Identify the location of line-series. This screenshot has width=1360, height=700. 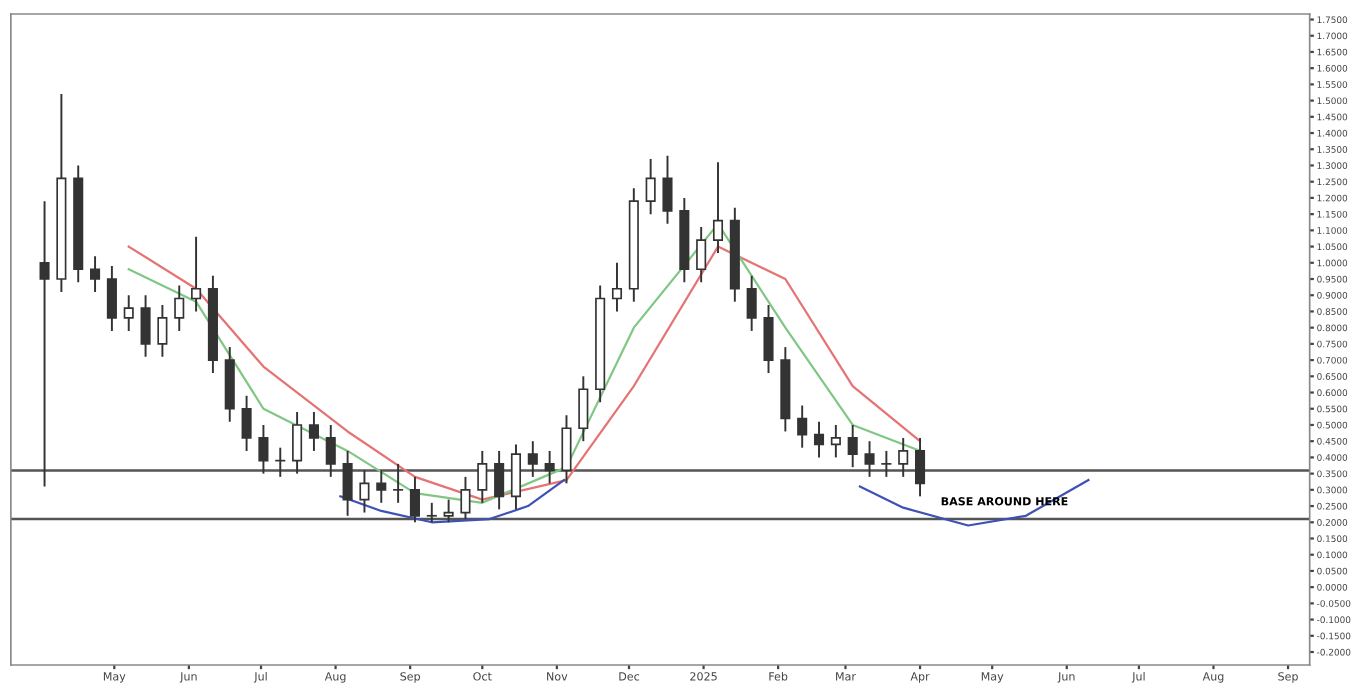
(974, 503).